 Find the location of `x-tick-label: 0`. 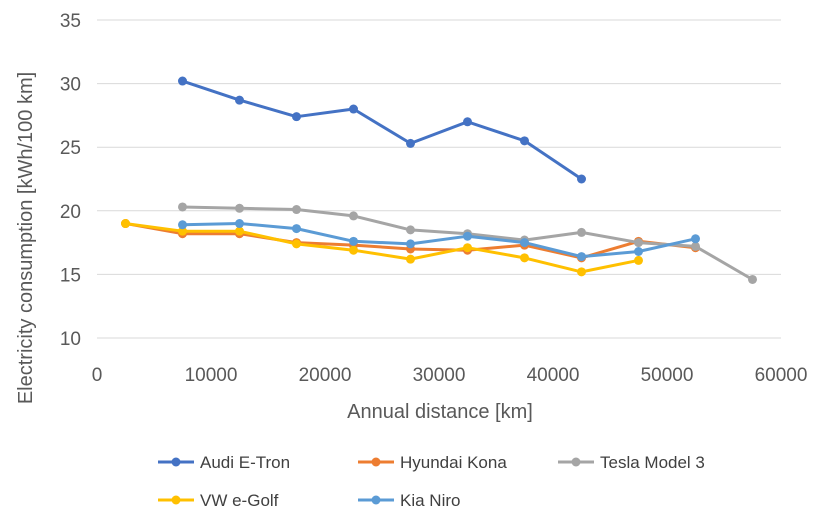

x-tick-label: 0 is located at coordinates (97, 375).